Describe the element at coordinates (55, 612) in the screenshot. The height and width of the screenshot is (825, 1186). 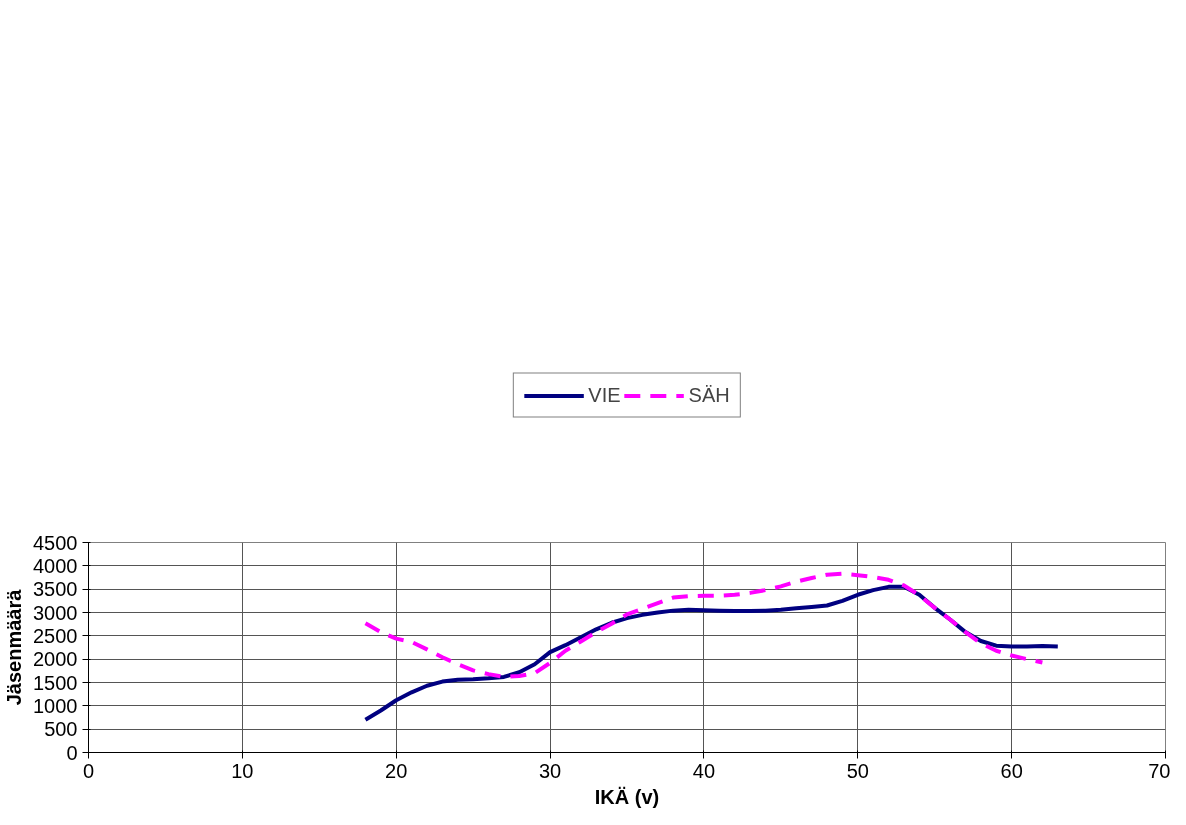
I see `y-tick-label: 3000` at that location.